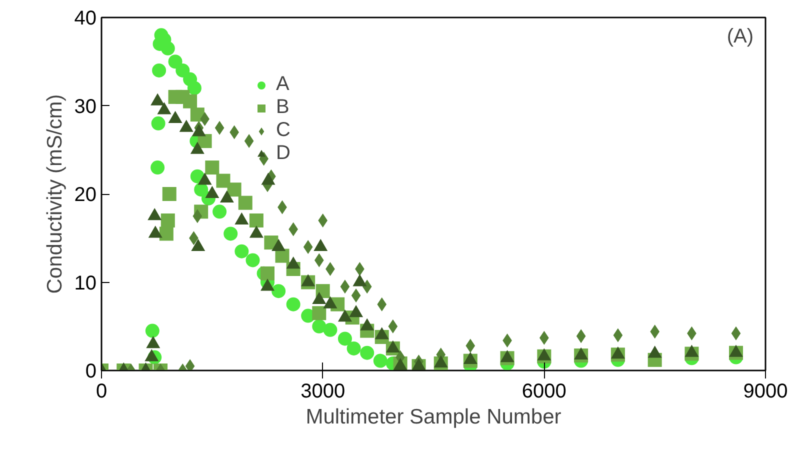 The image size is (797, 459). What do you see at coordinates (323, 391) in the screenshot?
I see `x-tick-label: 3000` at bounding box center [323, 391].